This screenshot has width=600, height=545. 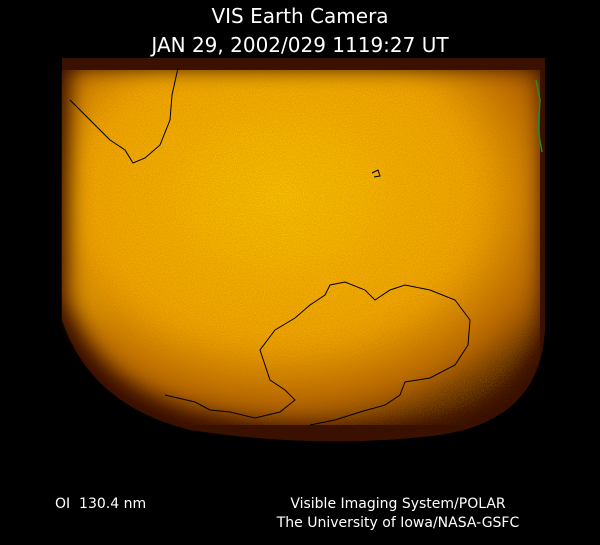 I want to click on wavelength: OI 130.4 nm, so click(x=100, y=504).